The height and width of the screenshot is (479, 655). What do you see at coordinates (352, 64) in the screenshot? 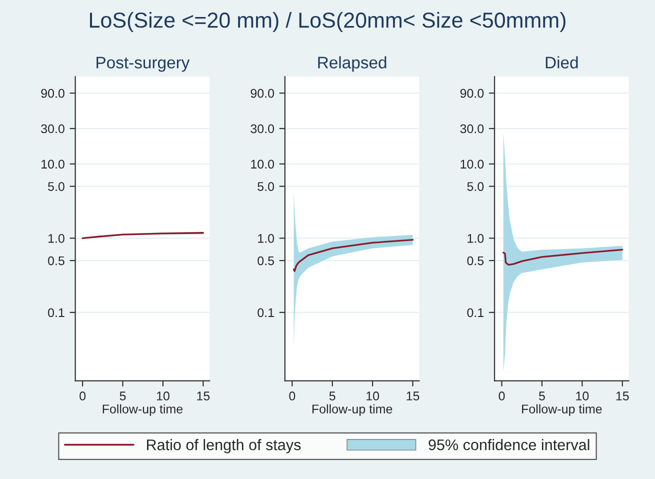
I see `chart-title: Relapsed` at bounding box center [352, 64].